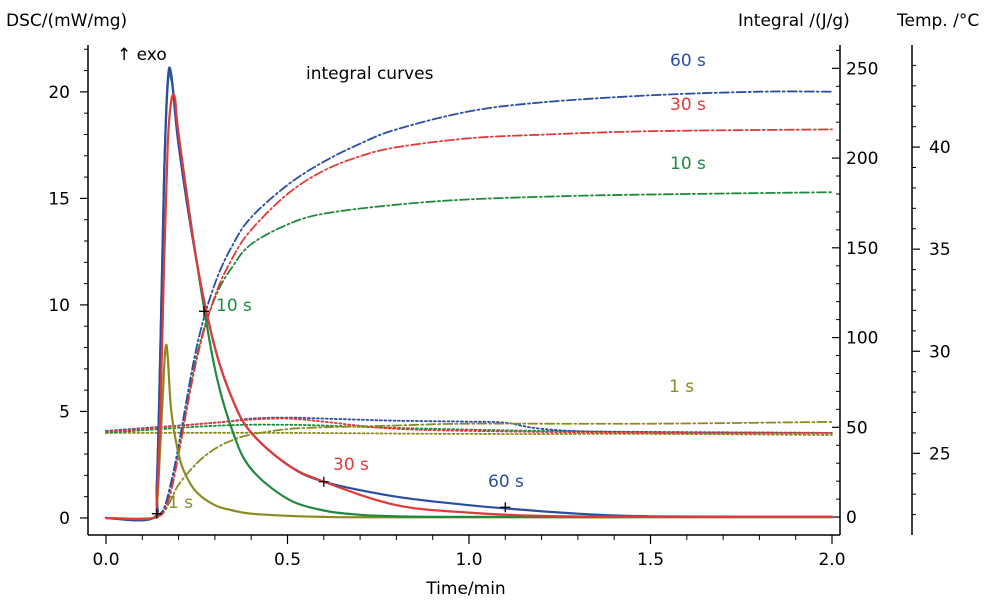 This screenshot has width=997, height=602. What do you see at coordinates (59, 306) in the screenshot?
I see `dsc-tick-label: 10` at bounding box center [59, 306].